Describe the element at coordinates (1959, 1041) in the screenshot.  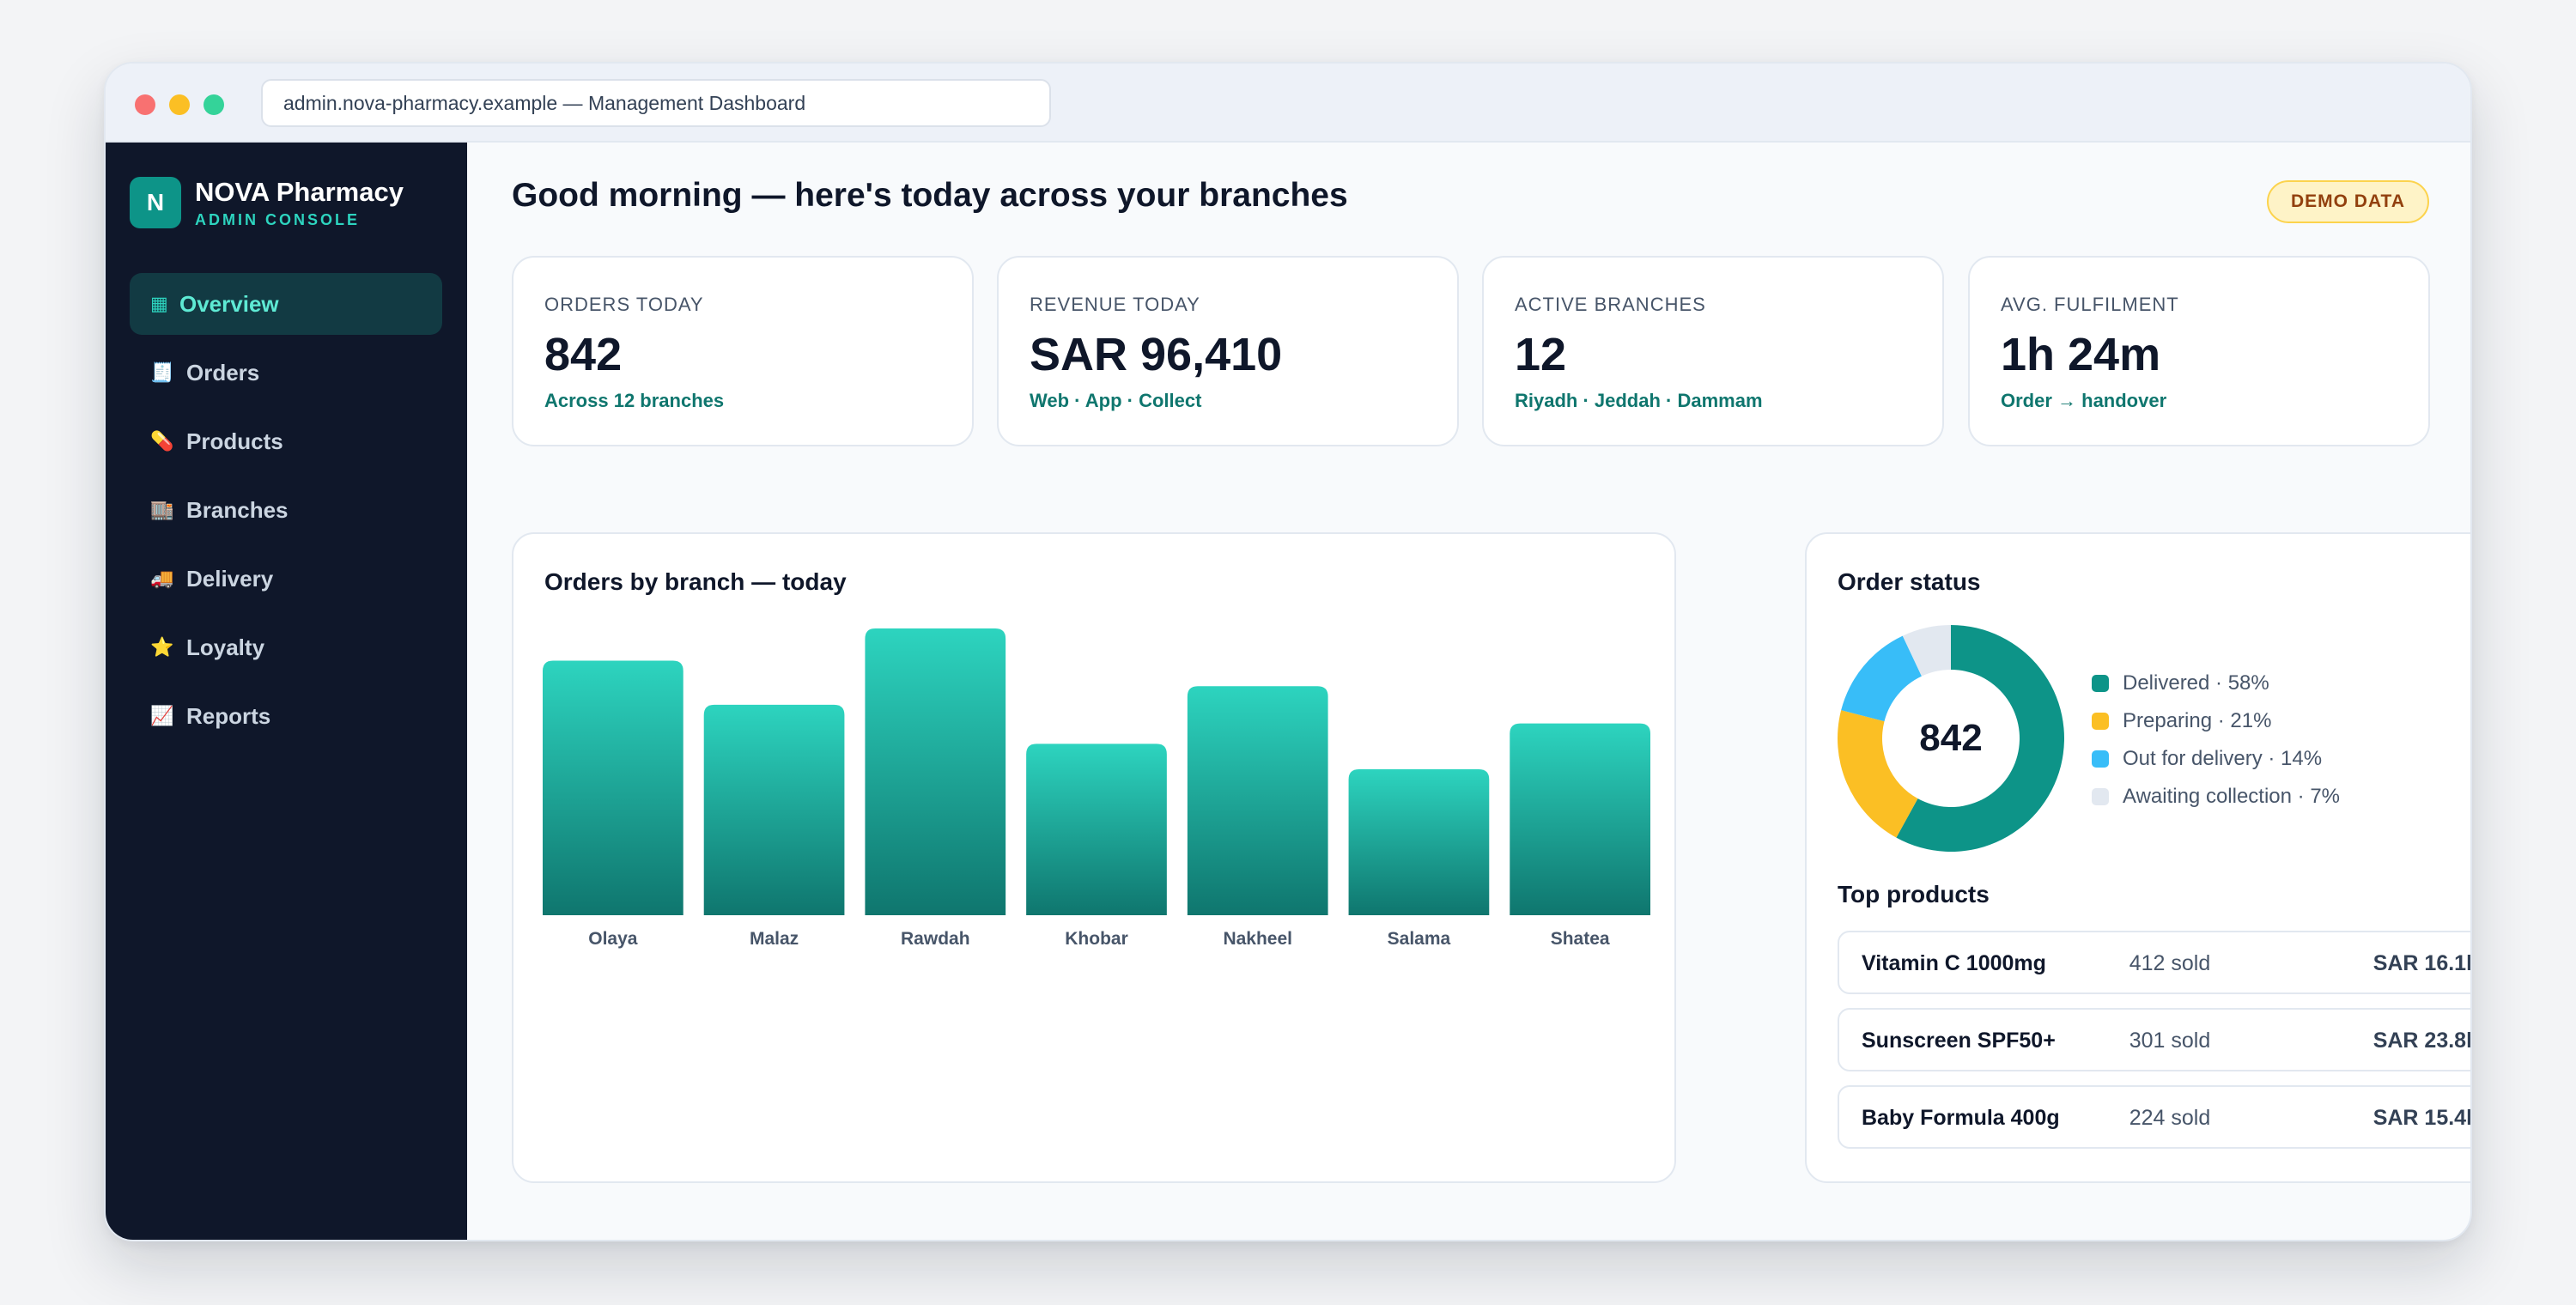
I see `product-name: Sunscreen SPF50+` at that location.